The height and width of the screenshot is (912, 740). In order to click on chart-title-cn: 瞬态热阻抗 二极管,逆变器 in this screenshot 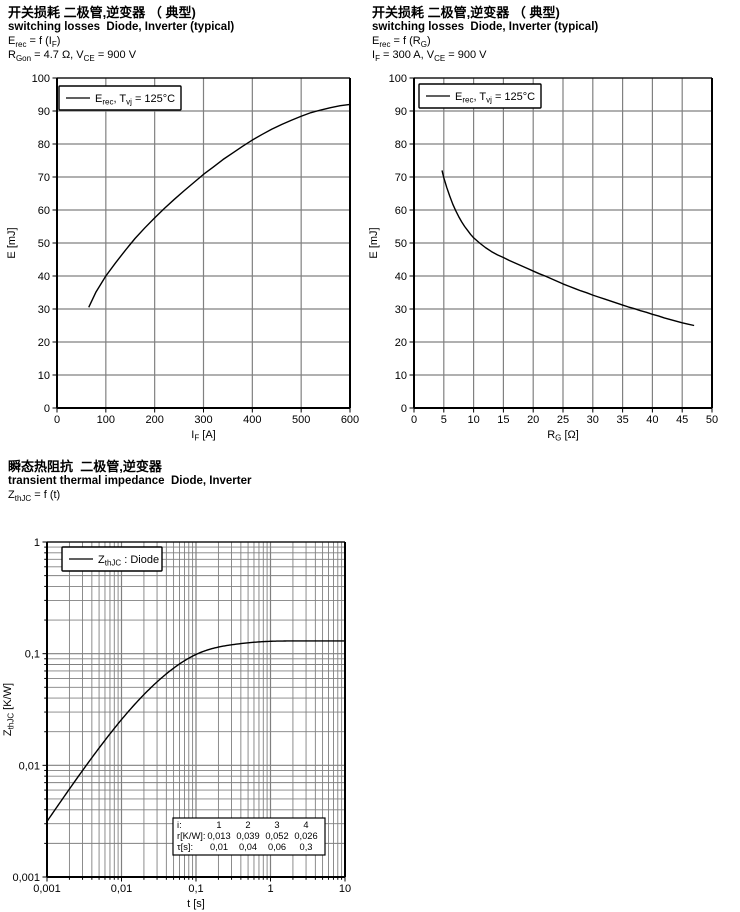, I will do `click(85, 466)`.